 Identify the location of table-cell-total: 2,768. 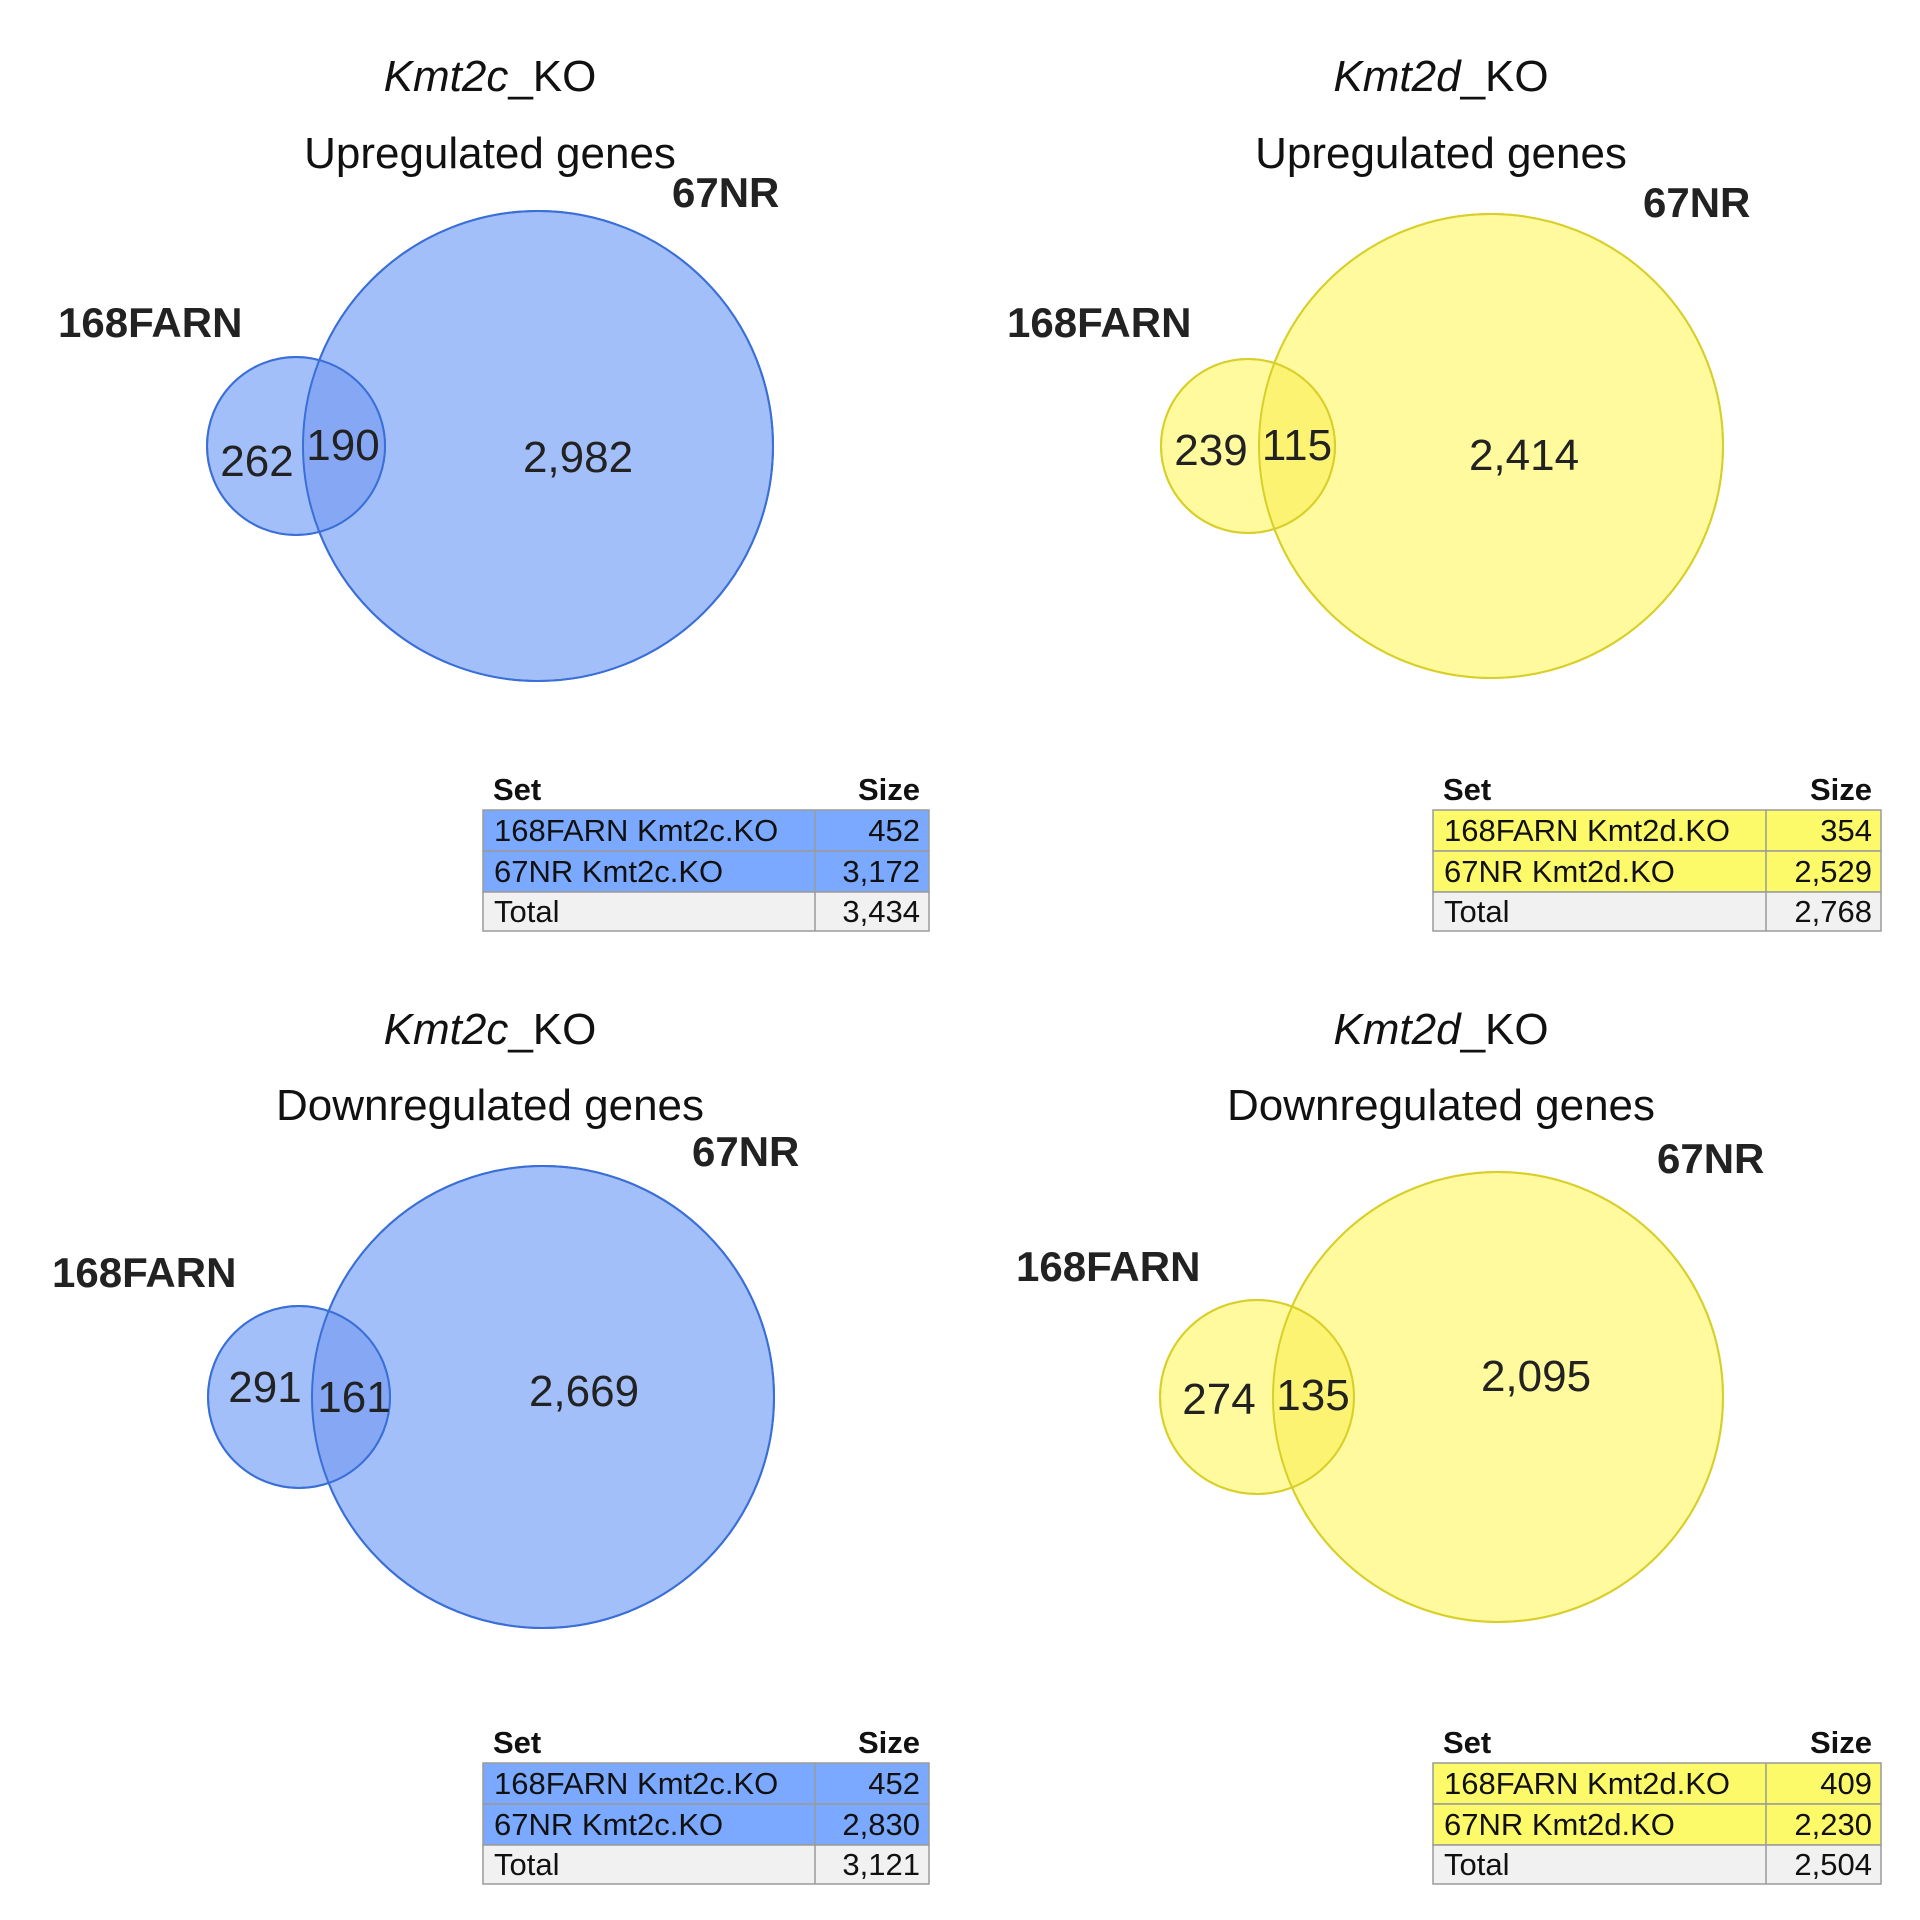
(1833, 911).